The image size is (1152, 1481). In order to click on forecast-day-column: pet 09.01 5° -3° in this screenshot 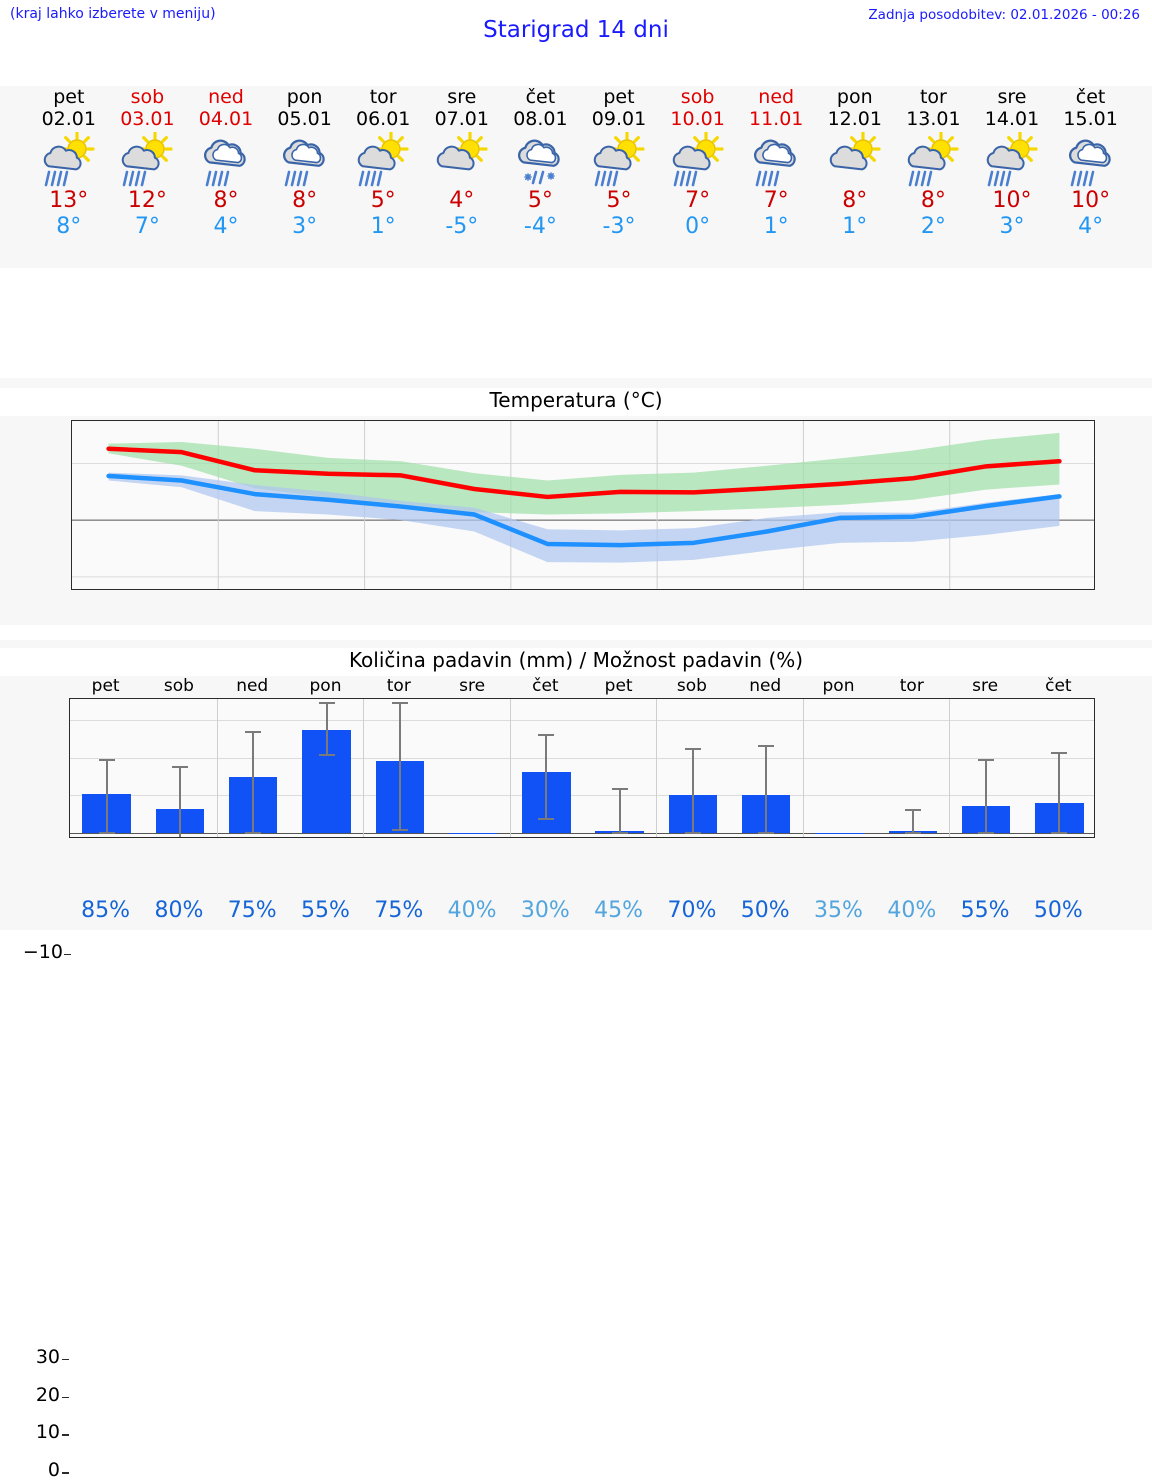, I will do `click(619, 163)`.